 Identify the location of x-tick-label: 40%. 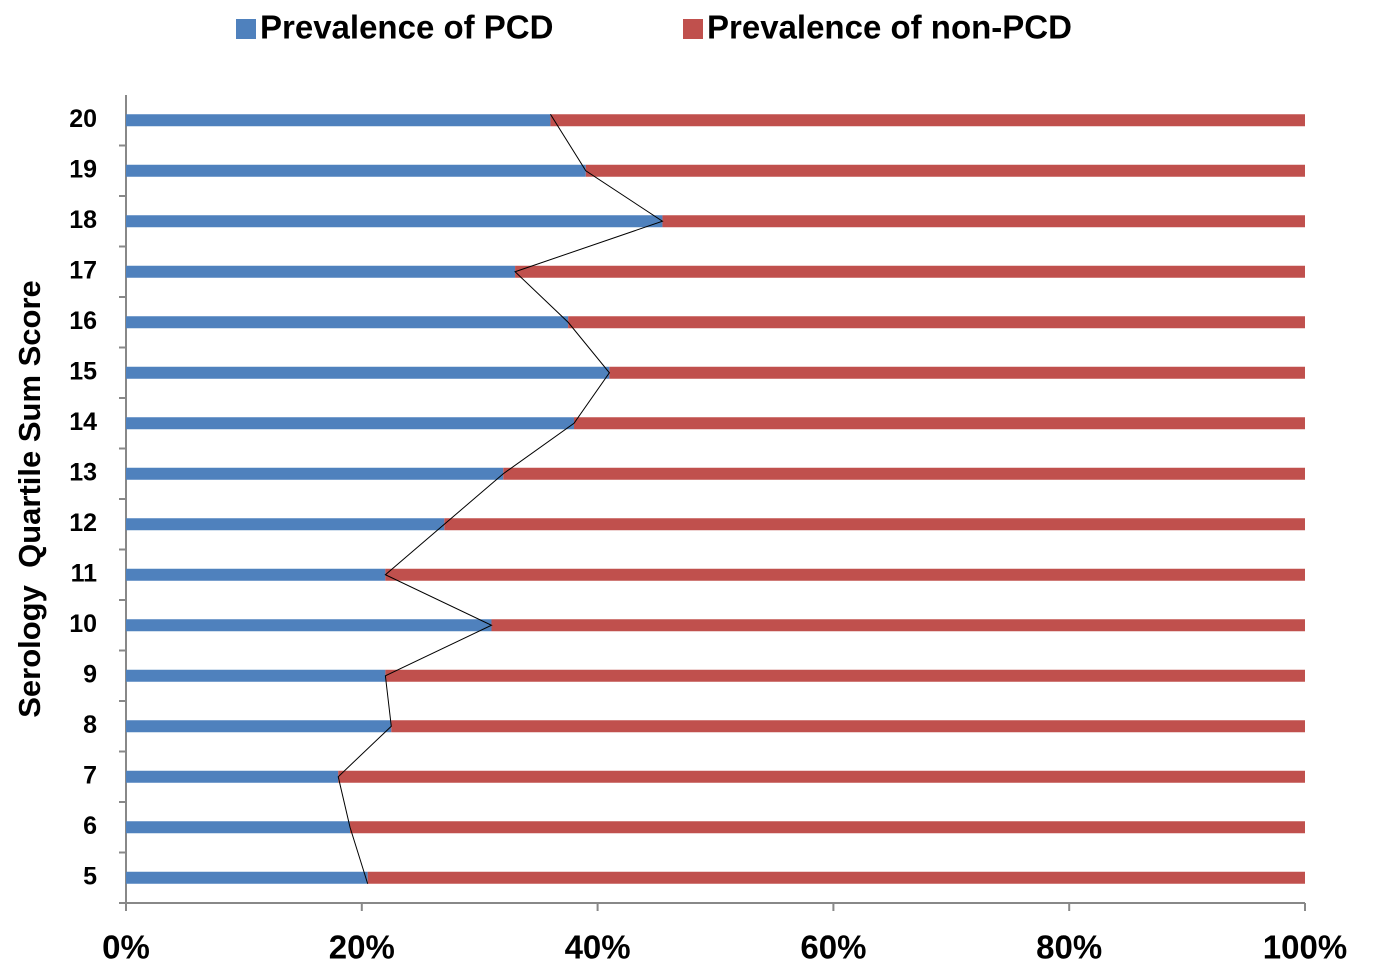
(598, 947).